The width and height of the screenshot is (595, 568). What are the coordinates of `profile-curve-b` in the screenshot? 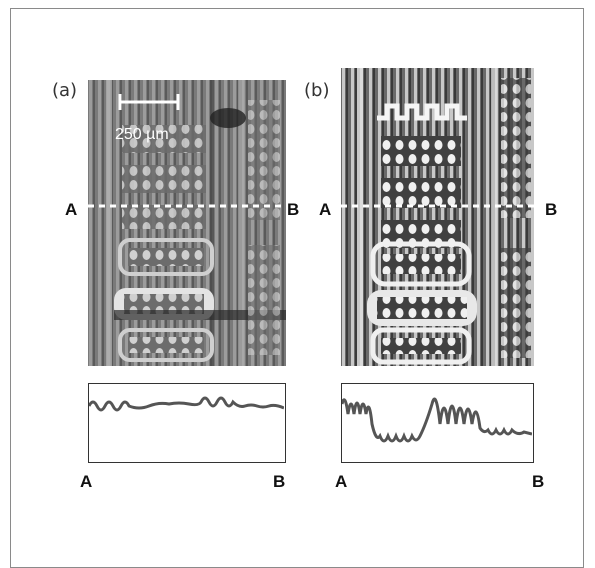 It's located at (437, 420).